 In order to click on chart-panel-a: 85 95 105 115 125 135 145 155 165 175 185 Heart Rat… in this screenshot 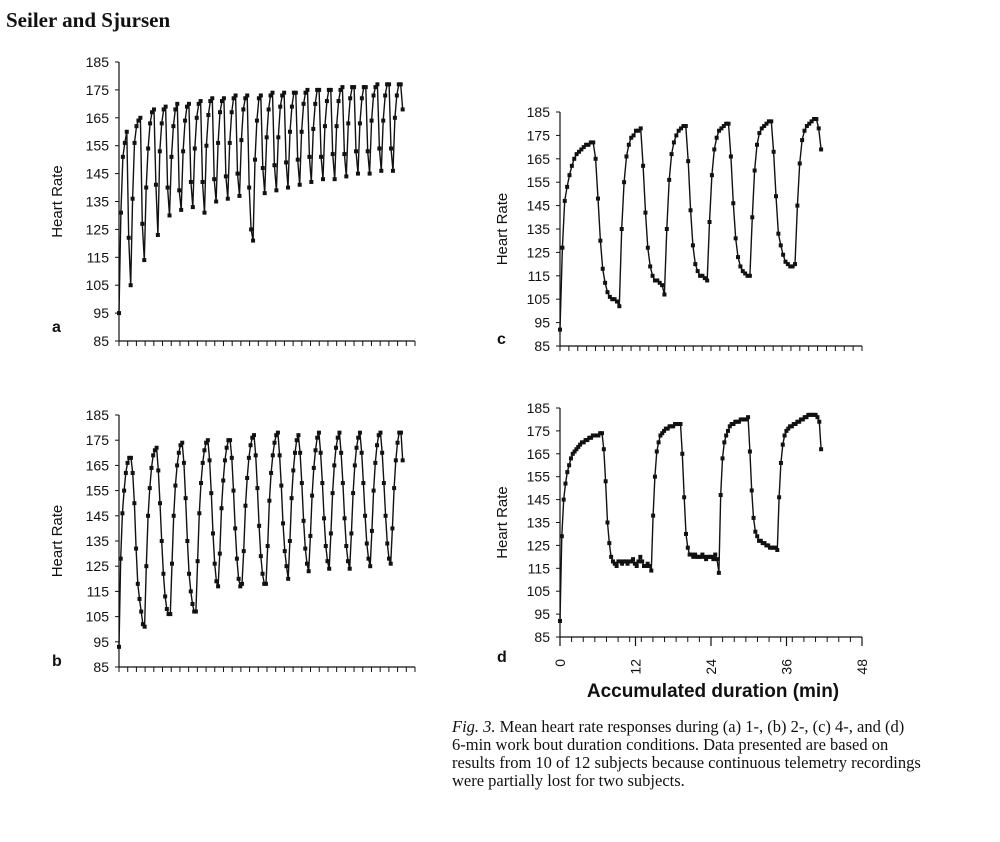, I will do `click(232, 201)`.